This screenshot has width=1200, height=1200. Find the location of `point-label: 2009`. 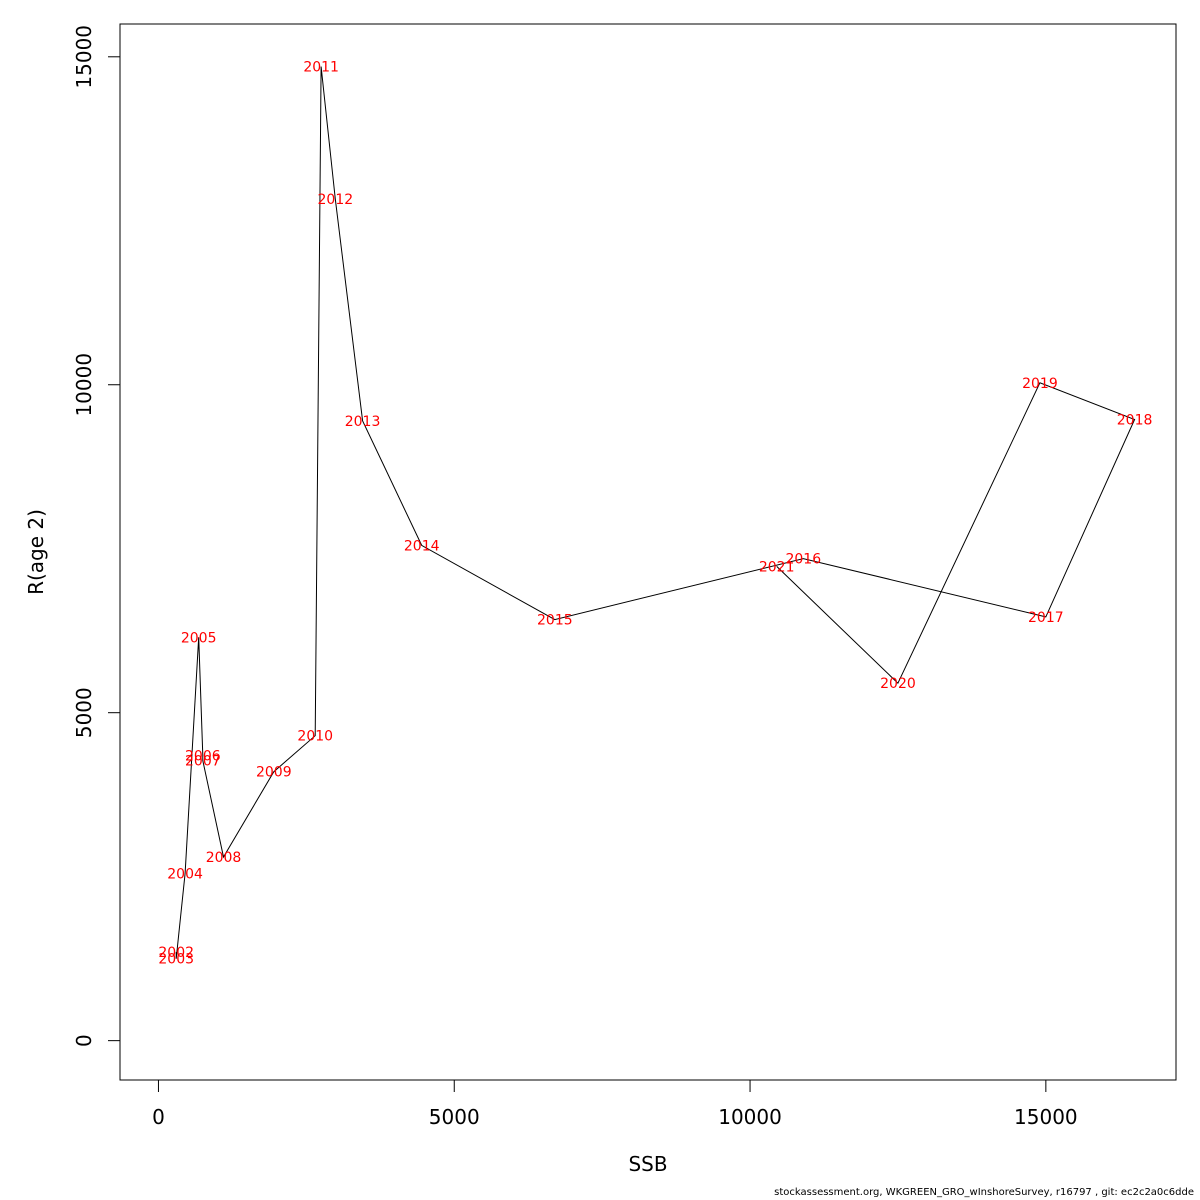

point-label: 2009 is located at coordinates (274, 773).